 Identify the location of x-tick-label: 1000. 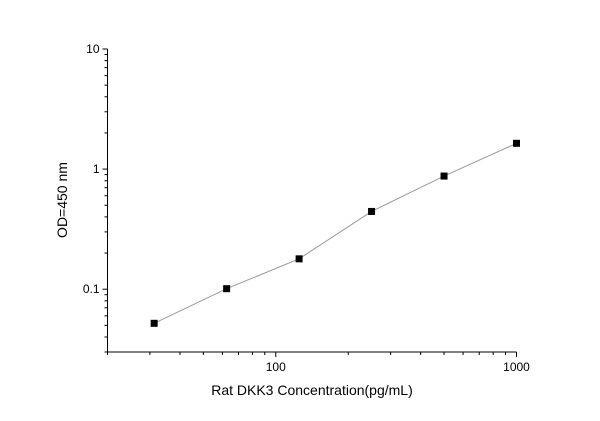
(516, 367).